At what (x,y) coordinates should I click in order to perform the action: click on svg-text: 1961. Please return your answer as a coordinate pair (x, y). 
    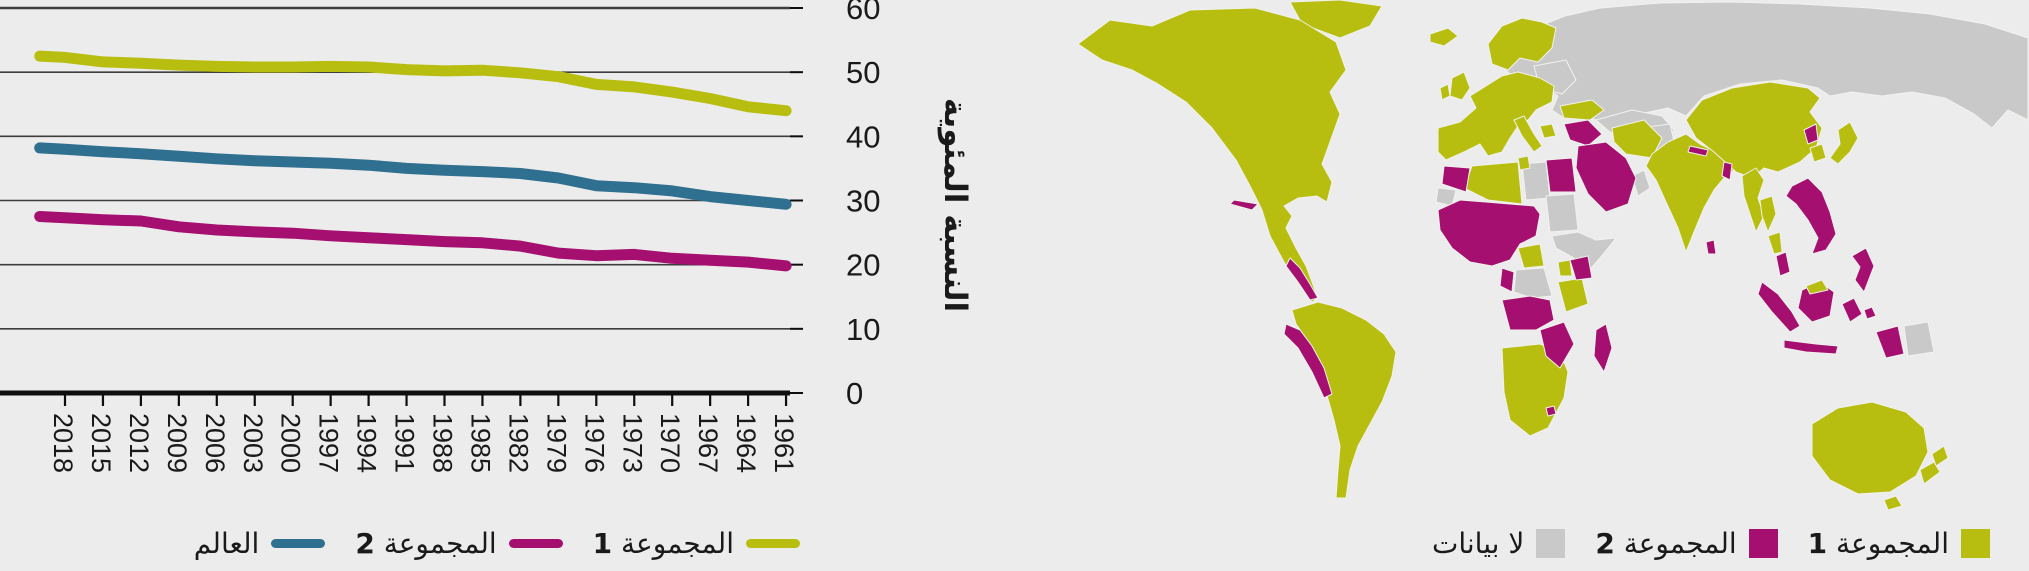
    Looking at the image, I should click on (784, 443).